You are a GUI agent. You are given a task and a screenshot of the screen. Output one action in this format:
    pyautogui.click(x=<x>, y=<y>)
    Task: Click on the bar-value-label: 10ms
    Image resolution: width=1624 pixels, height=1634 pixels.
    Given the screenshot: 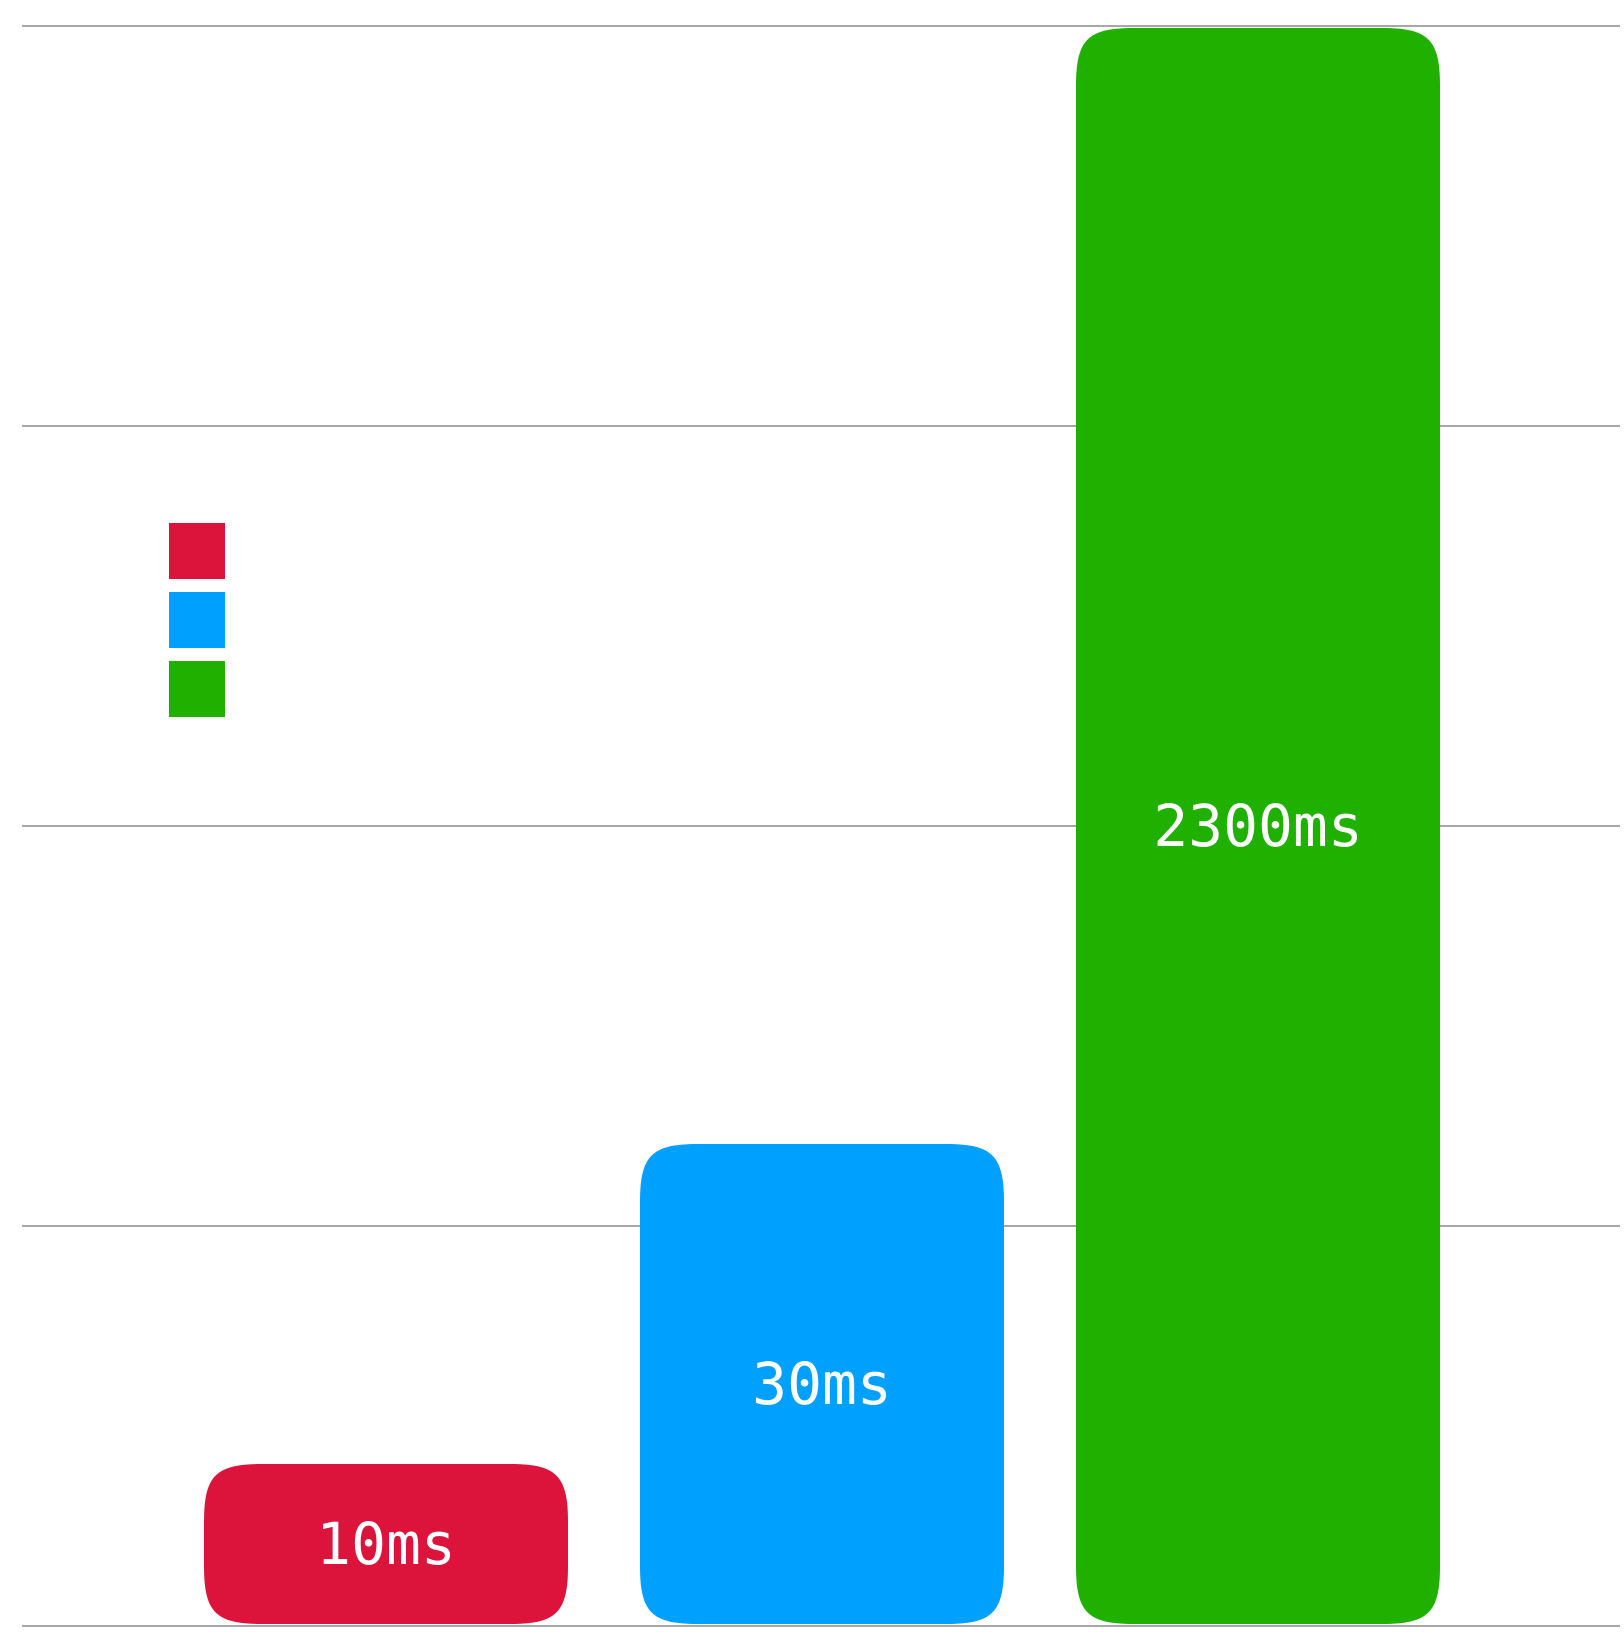 What is the action you would take?
    pyautogui.click(x=386, y=1544)
    